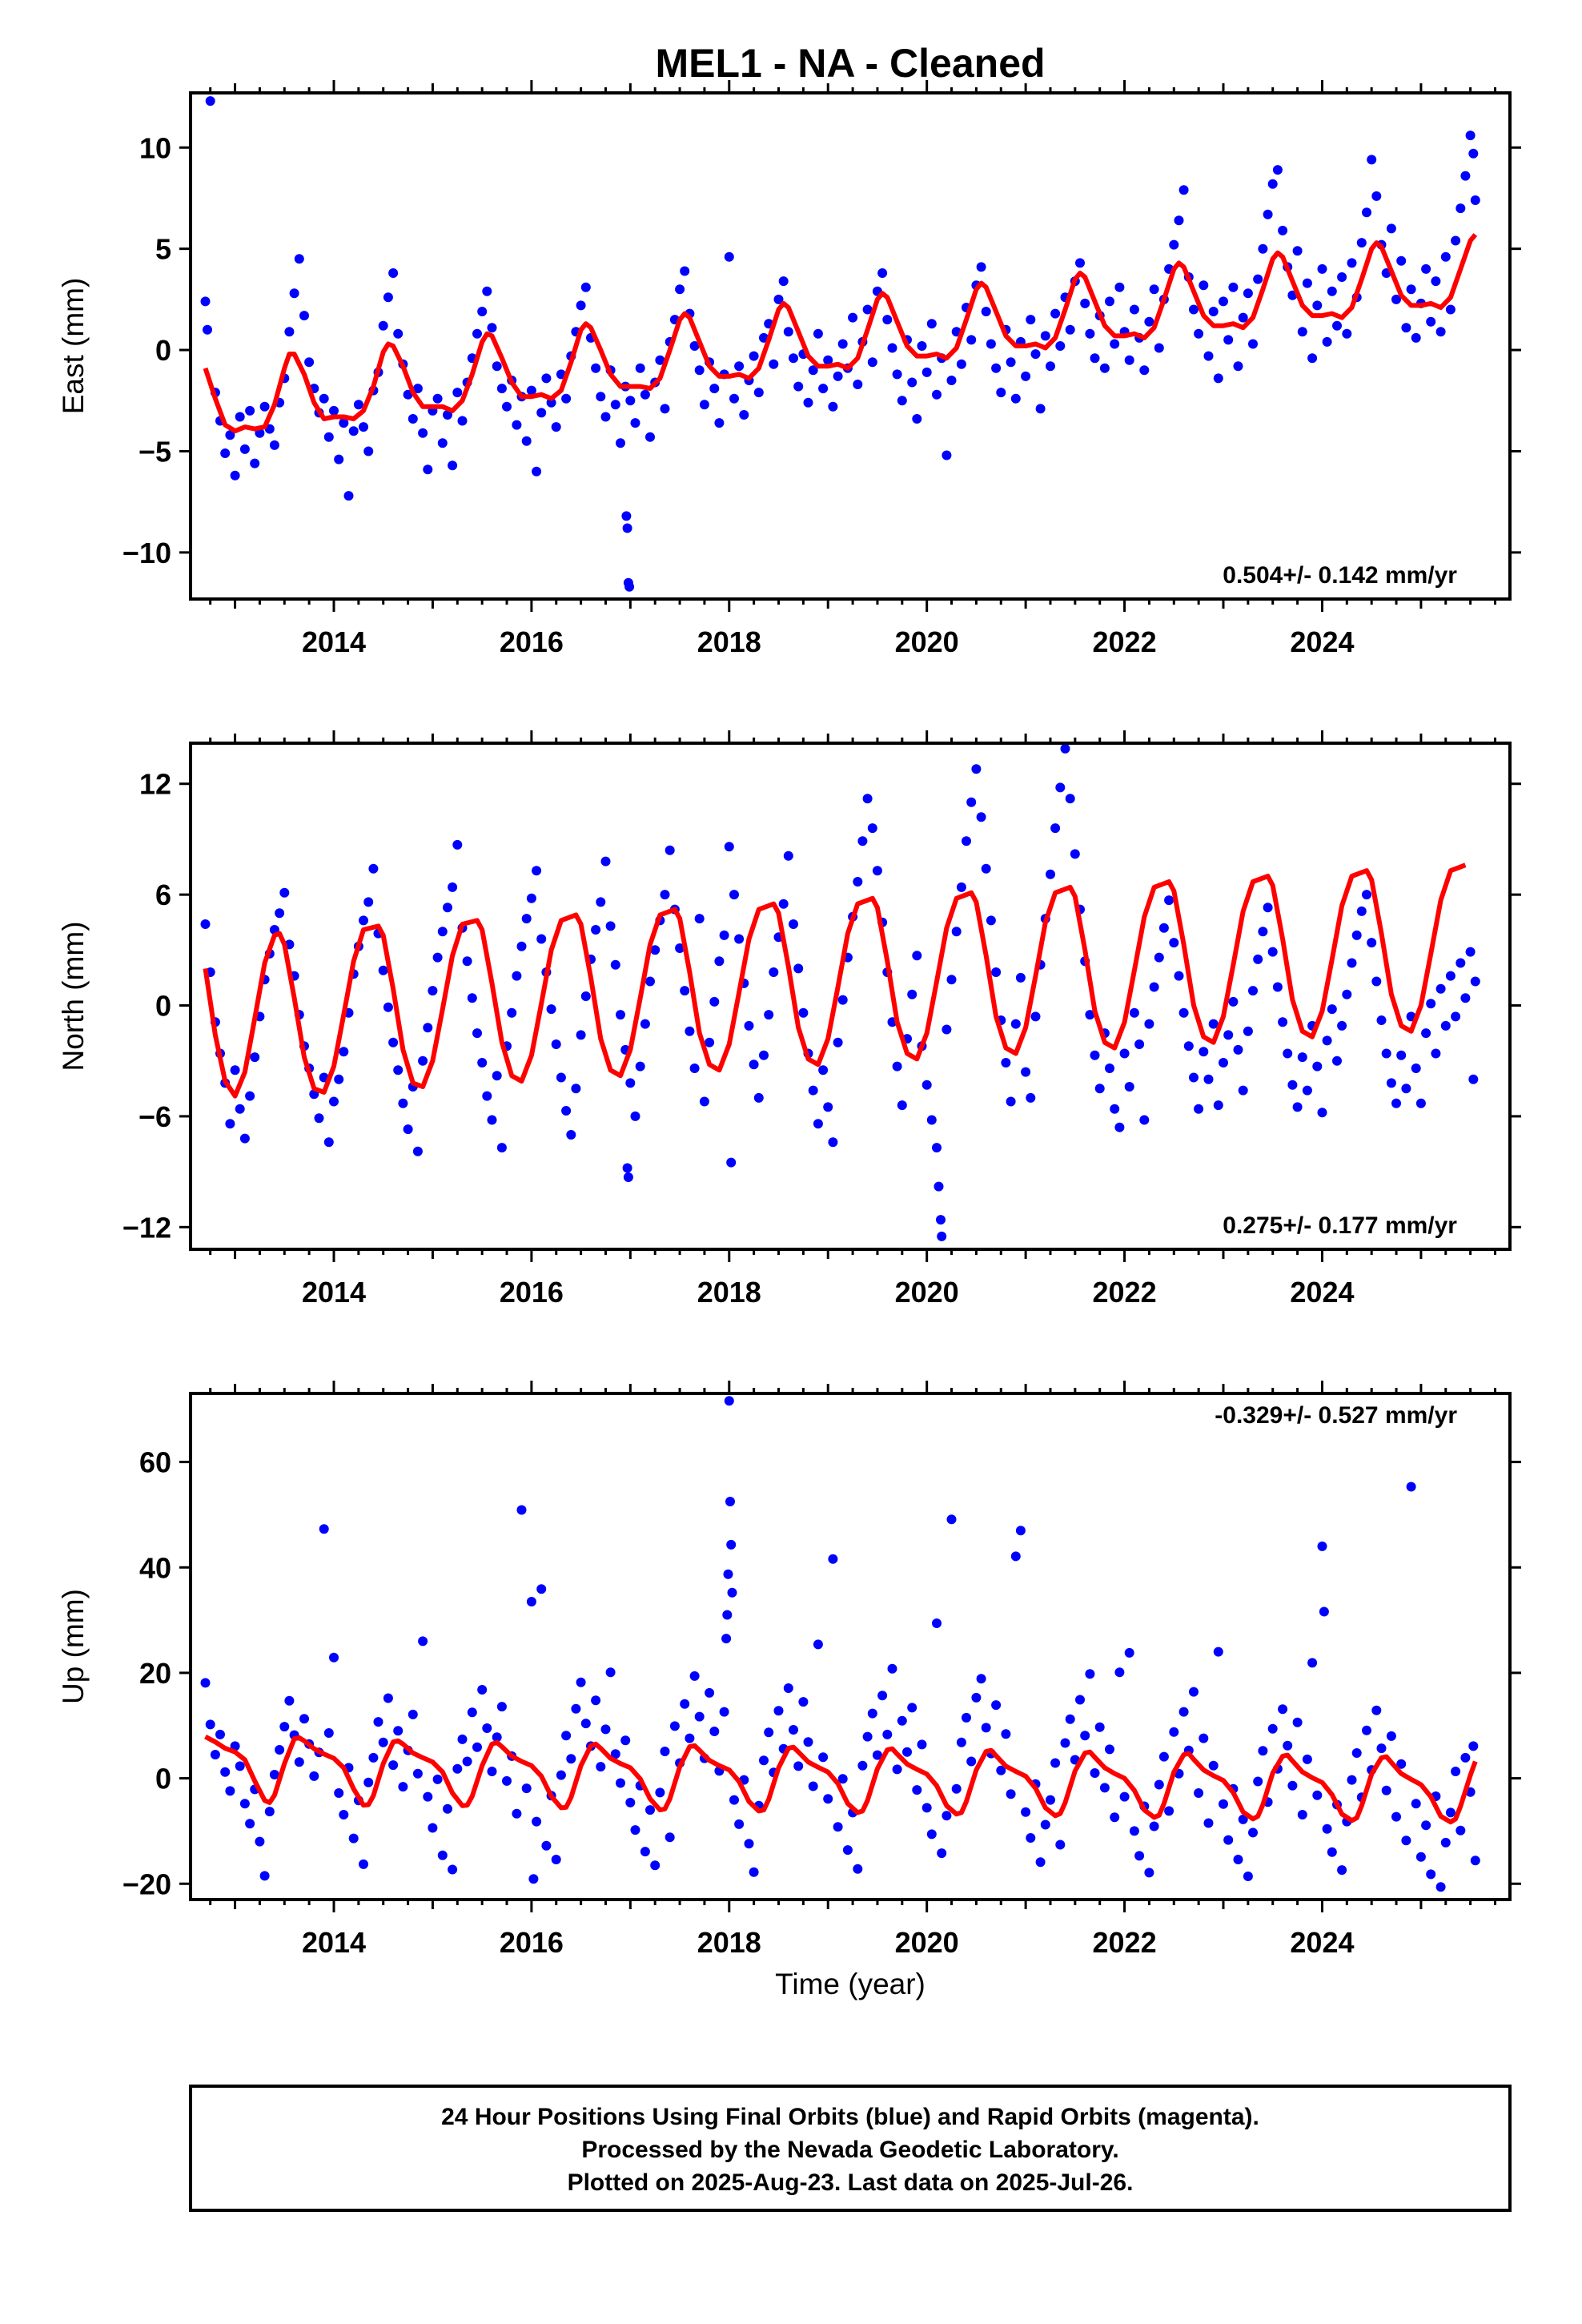 This screenshot has height=2324, width=1582. I want to click on x-tick-label: 2014, so click(334, 1942).